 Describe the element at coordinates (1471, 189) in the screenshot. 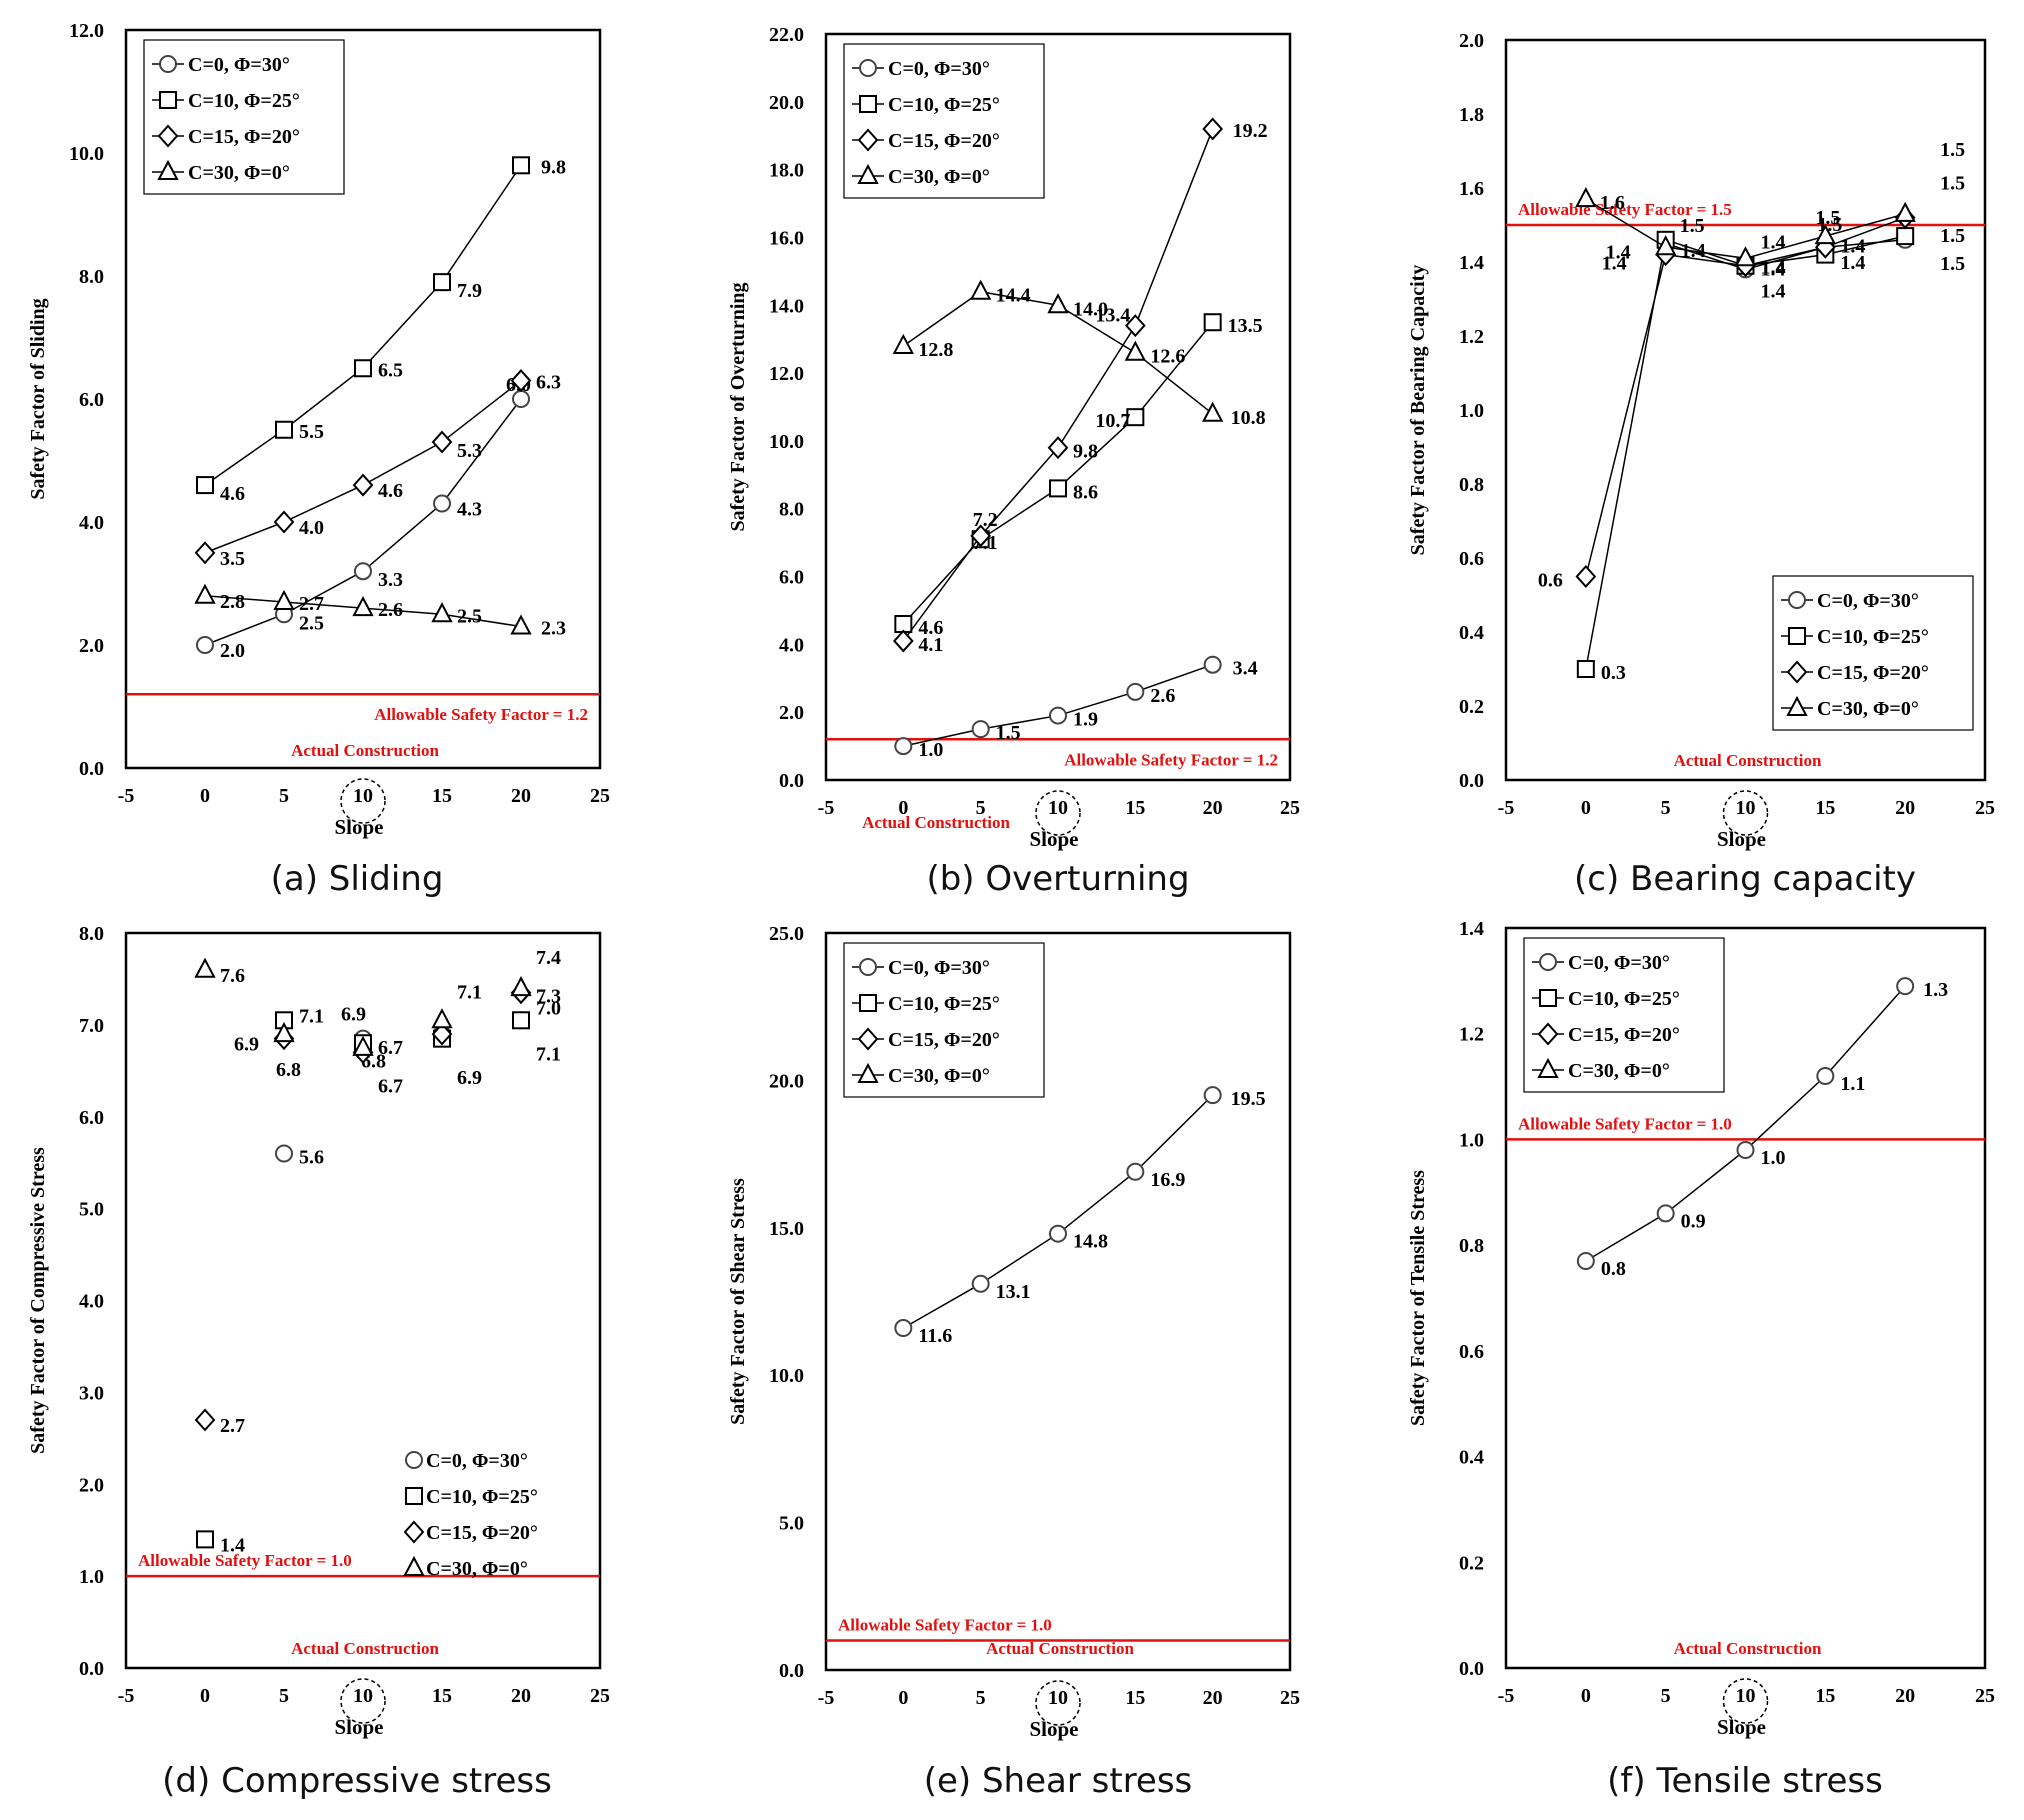

I see `y-tick-label: 1.6` at that location.